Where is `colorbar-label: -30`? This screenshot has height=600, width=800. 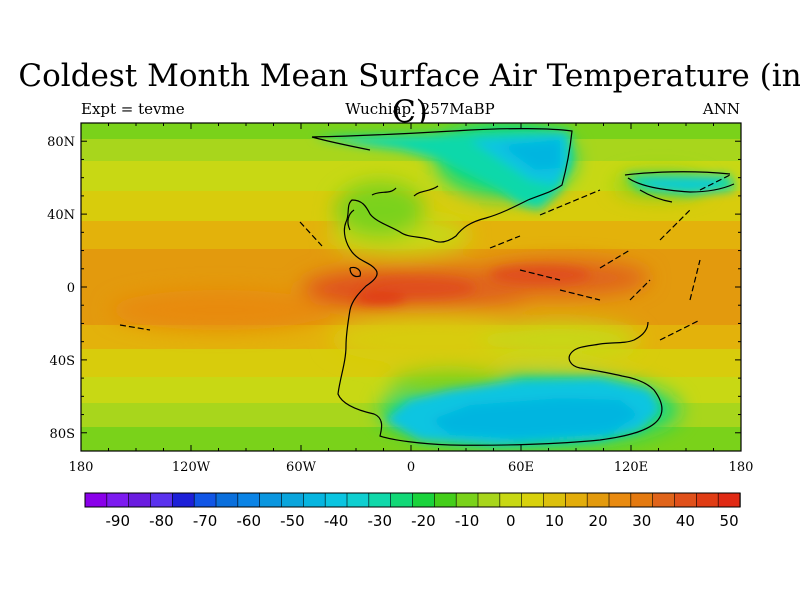 colorbar-label: -30 is located at coordinates (380, 521).